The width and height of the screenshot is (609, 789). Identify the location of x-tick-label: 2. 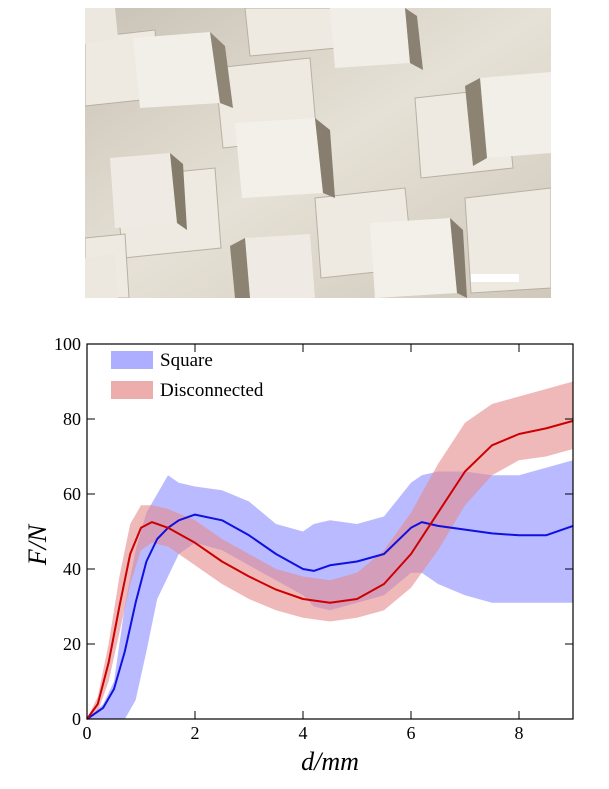
(195, 733).